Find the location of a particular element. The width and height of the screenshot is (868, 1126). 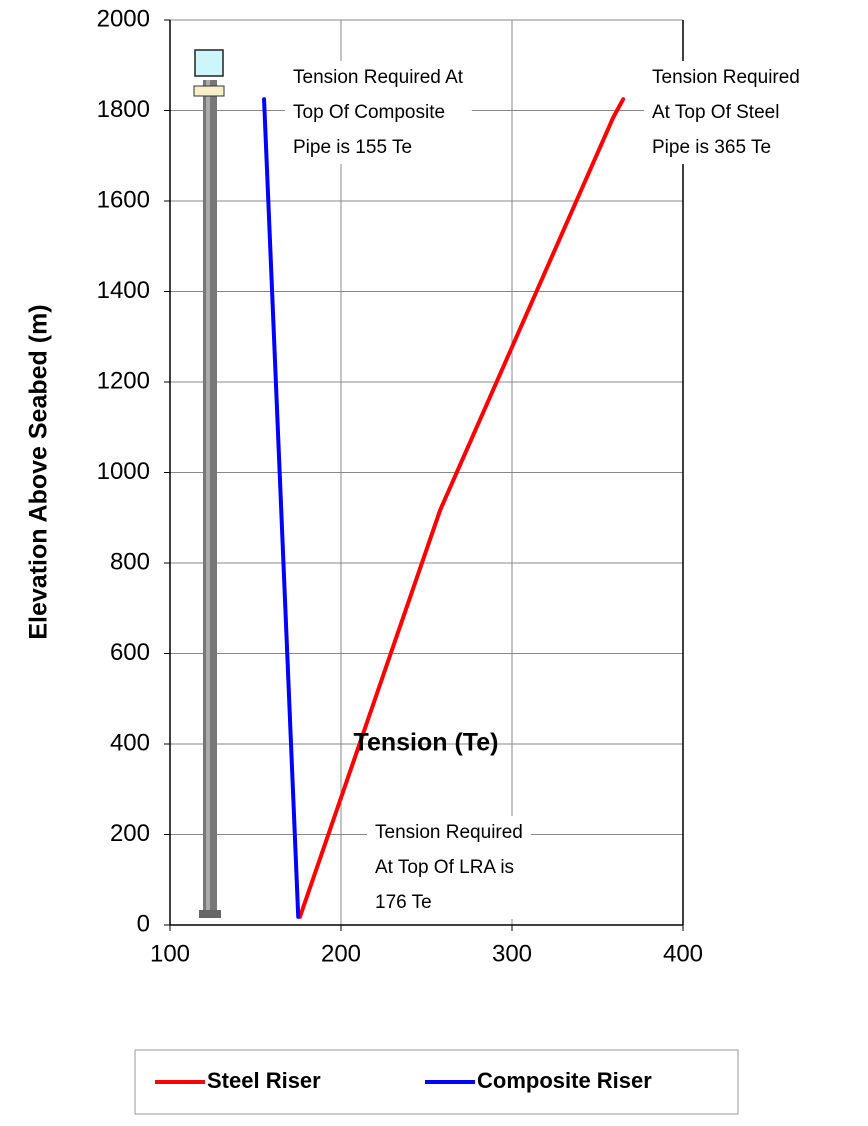

annotation-line: At Top Of Steel is located at coordinates (715, 112).